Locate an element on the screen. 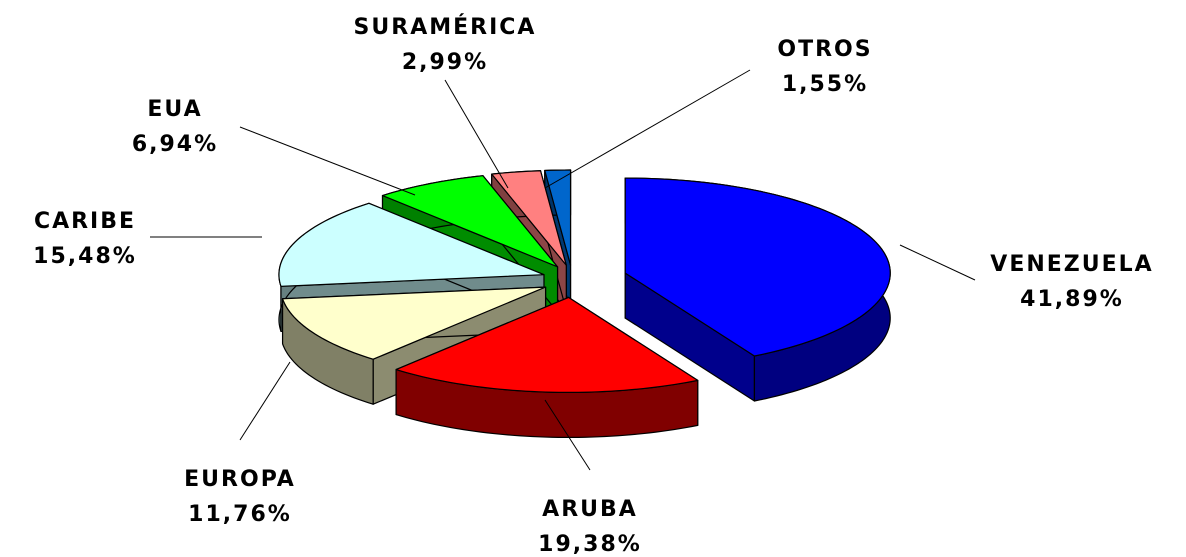  value-label: 19,38% is located at coordinates (590, 544).